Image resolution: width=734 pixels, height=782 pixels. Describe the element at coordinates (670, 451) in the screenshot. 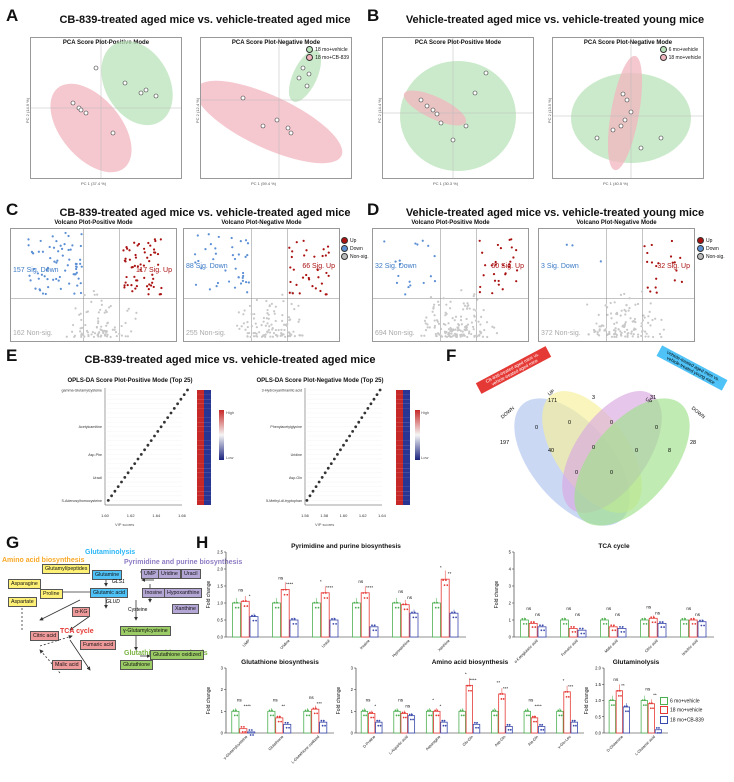

I see `venn-count: 8` at that location.